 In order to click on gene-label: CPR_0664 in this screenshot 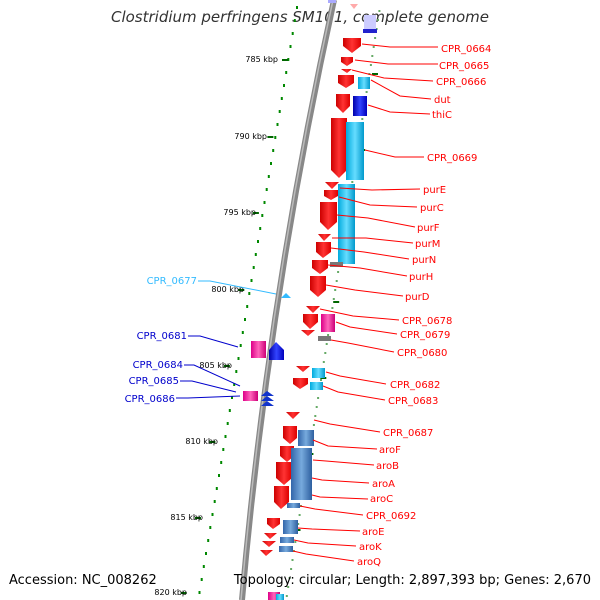, I will do `click(466, 49)`.